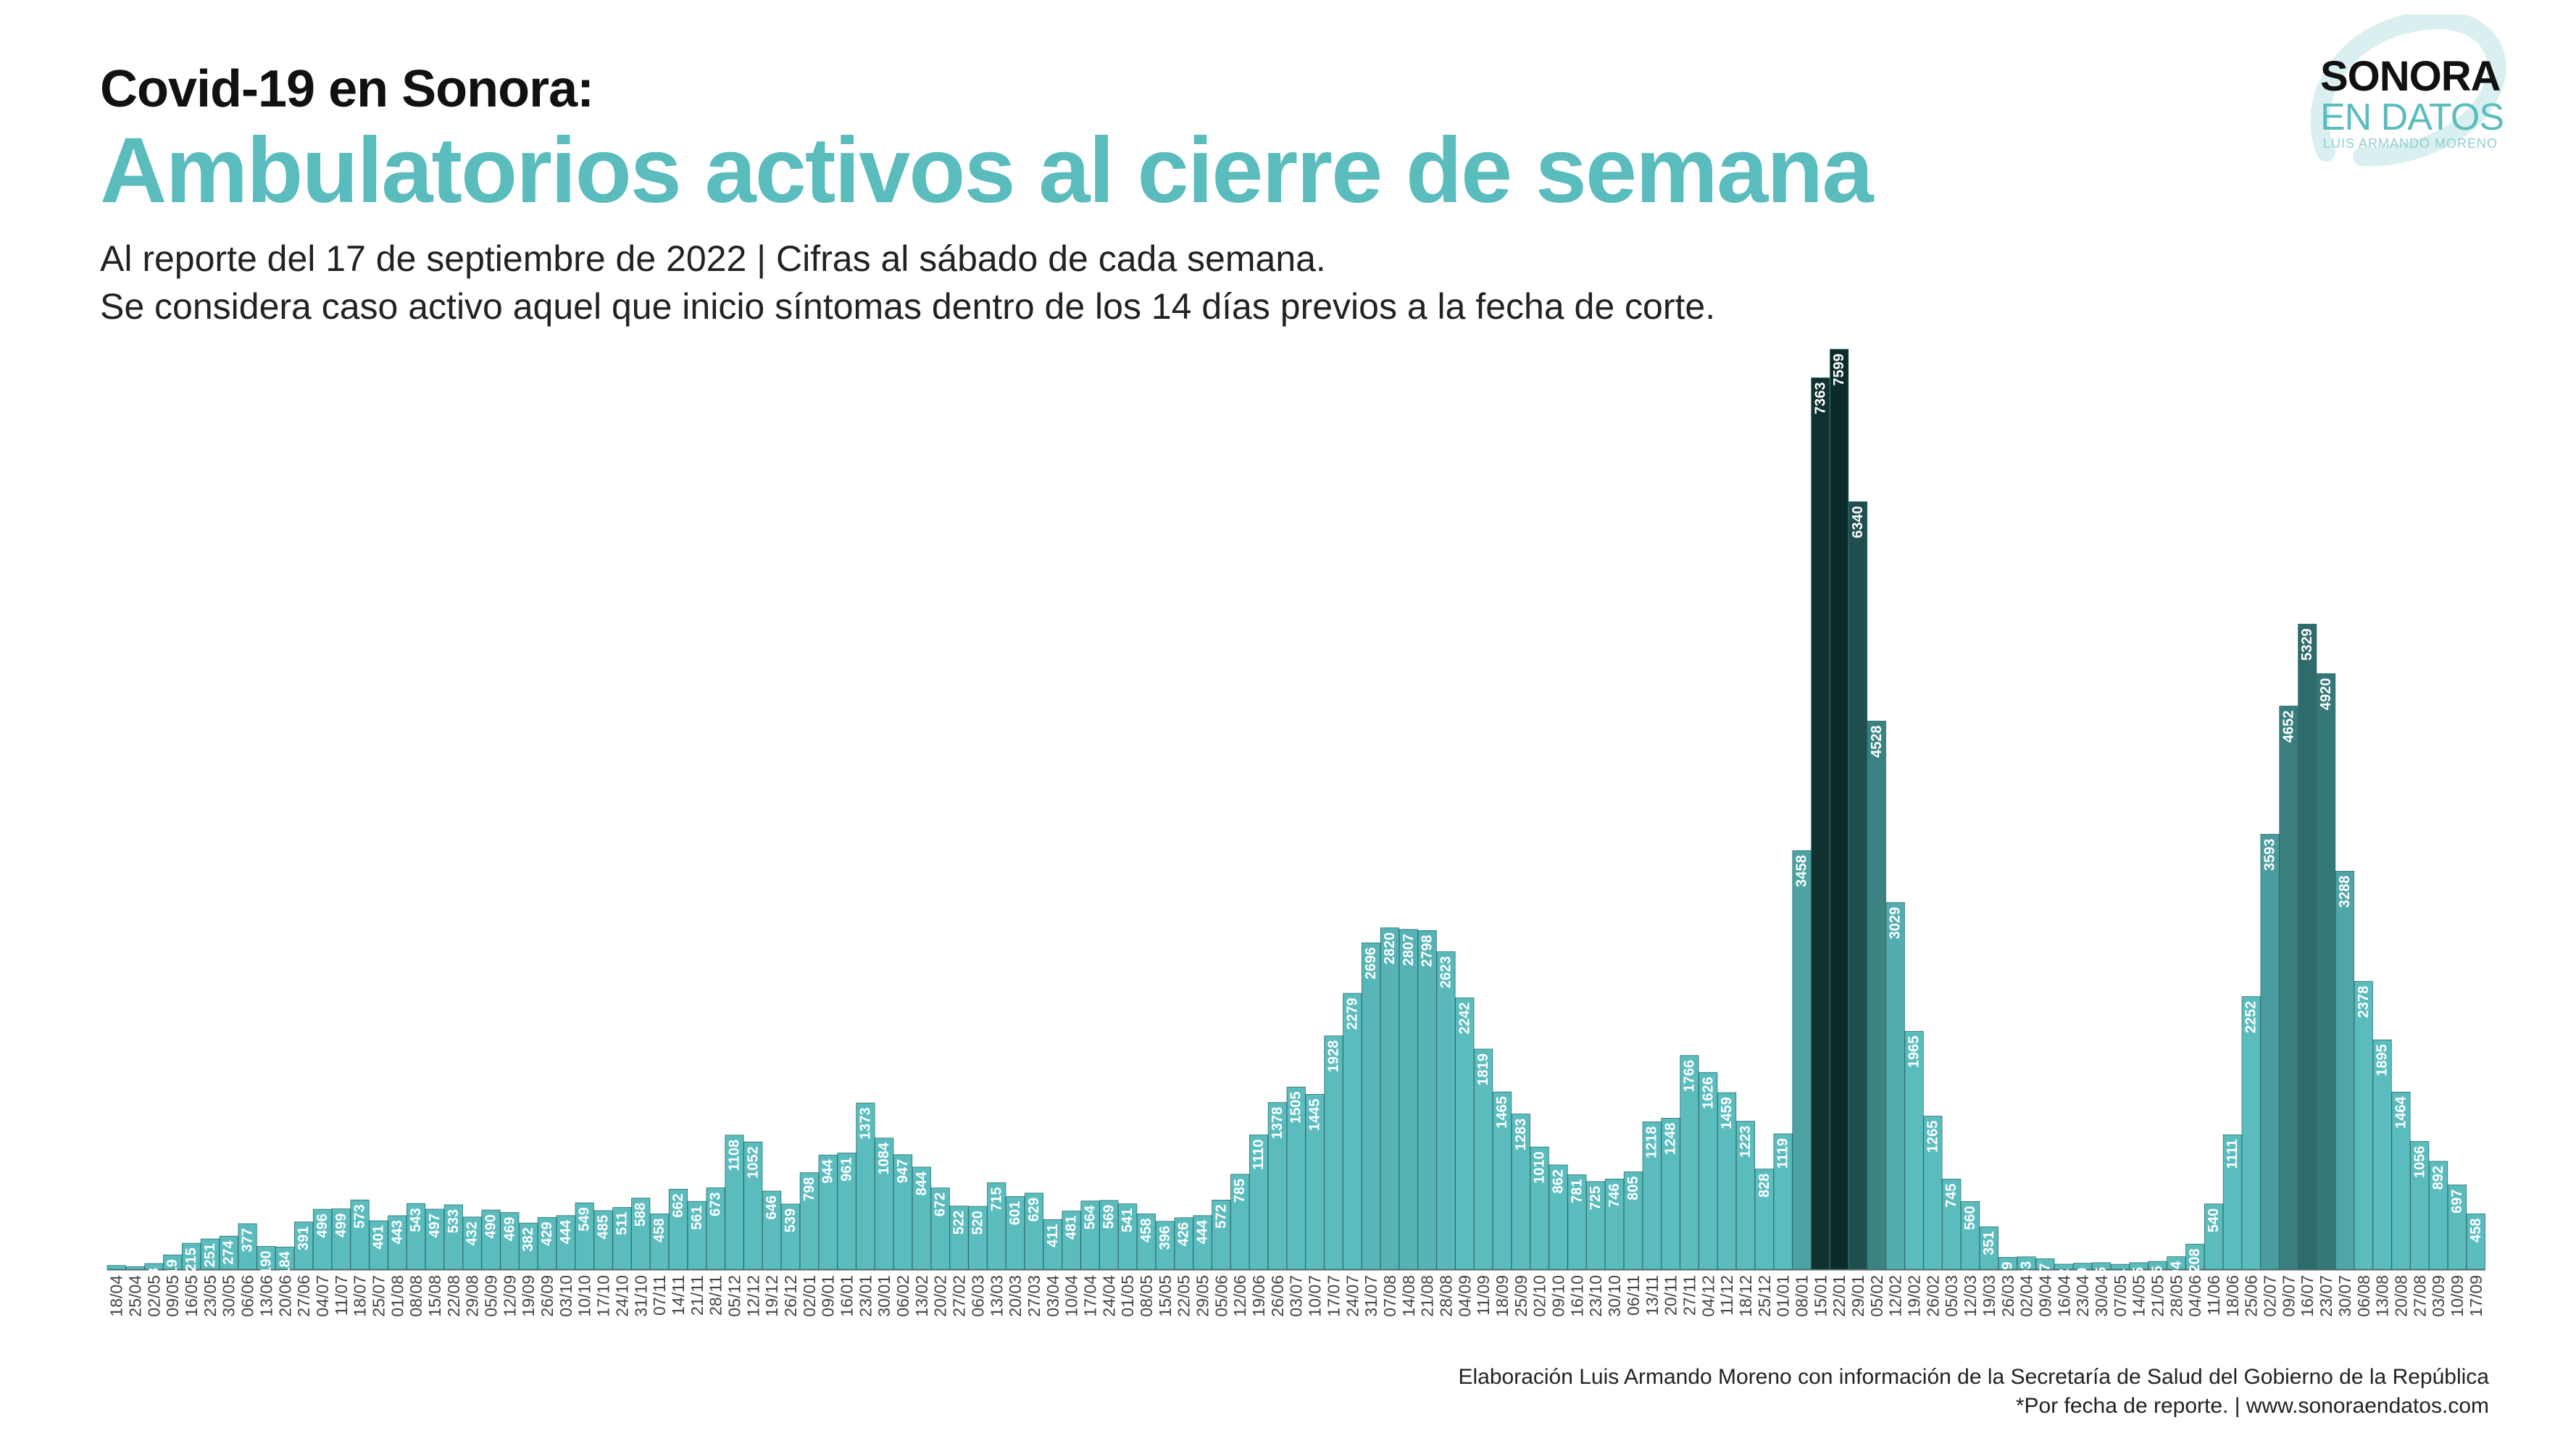 Image resolution: width=2576 pixels, height=1449 pixels. I want to click on bar-value-label: 432, so click(472, 1233).